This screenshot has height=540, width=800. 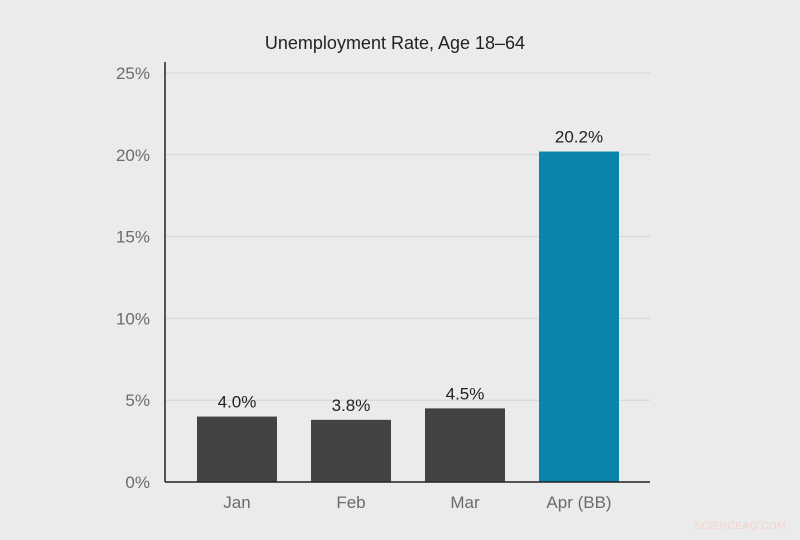 What do you see at coordinates (465, 393) in the screenshot?
I see `data-label: 4.5%` at bounding box center [465, 393].